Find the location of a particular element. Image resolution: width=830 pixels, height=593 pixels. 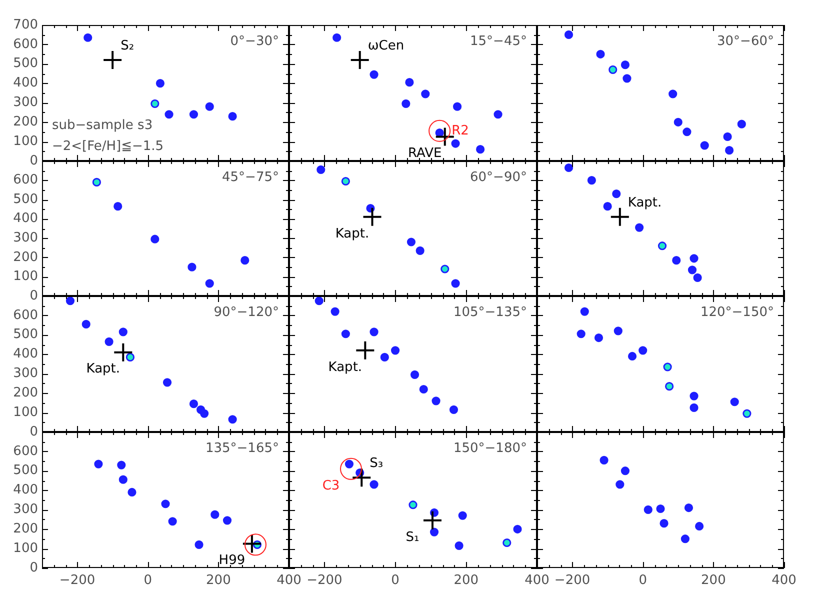

text: 135°−165° is located at coordinates (242, 448).